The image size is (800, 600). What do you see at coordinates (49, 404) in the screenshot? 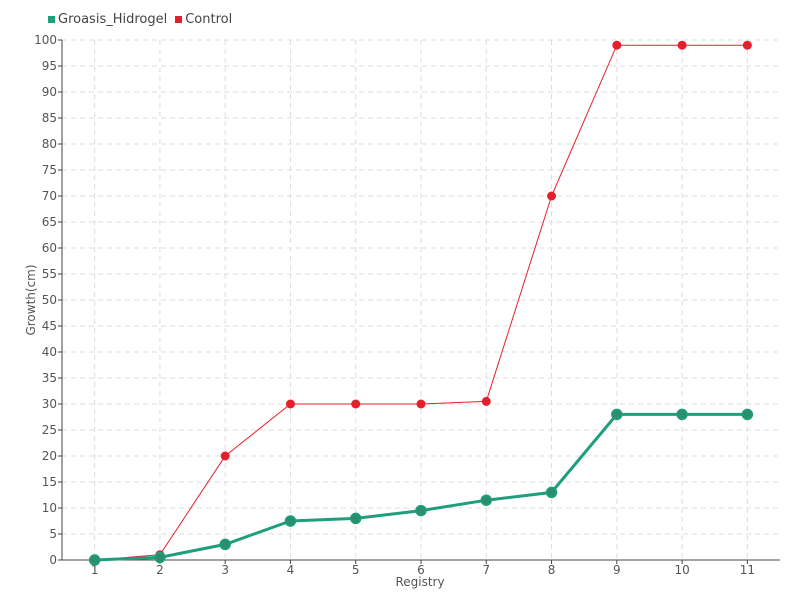
I see `y-tick-label: 30` at bounding box center [49, 404].